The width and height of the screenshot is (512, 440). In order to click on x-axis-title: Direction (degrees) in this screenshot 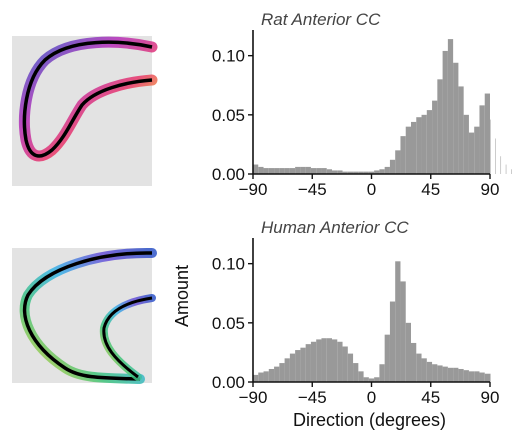, I will do `click(369, 420)`.